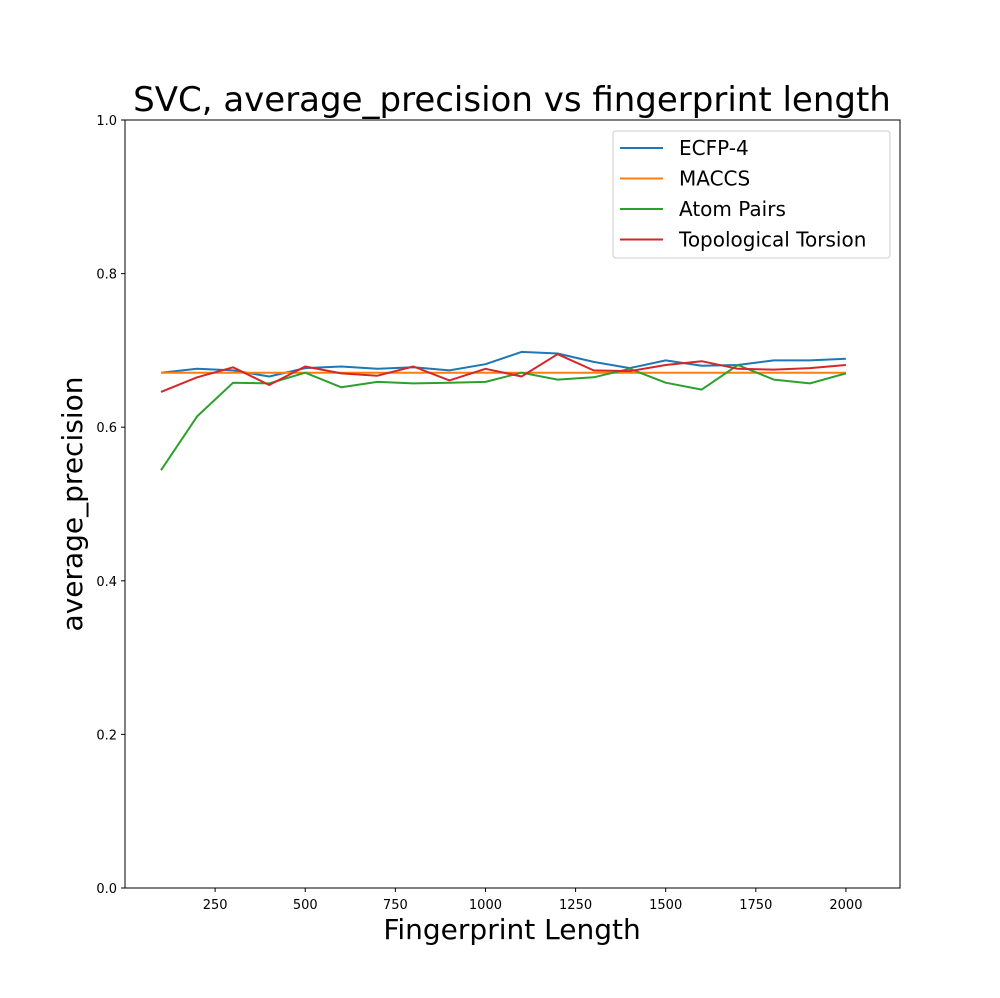 This screenshot has width=1000, height=998. What do you see at coordinates (714, 179) in the screenshot?
I see `legend-label-maccs: MACCS` at bounding box center [714, 179].